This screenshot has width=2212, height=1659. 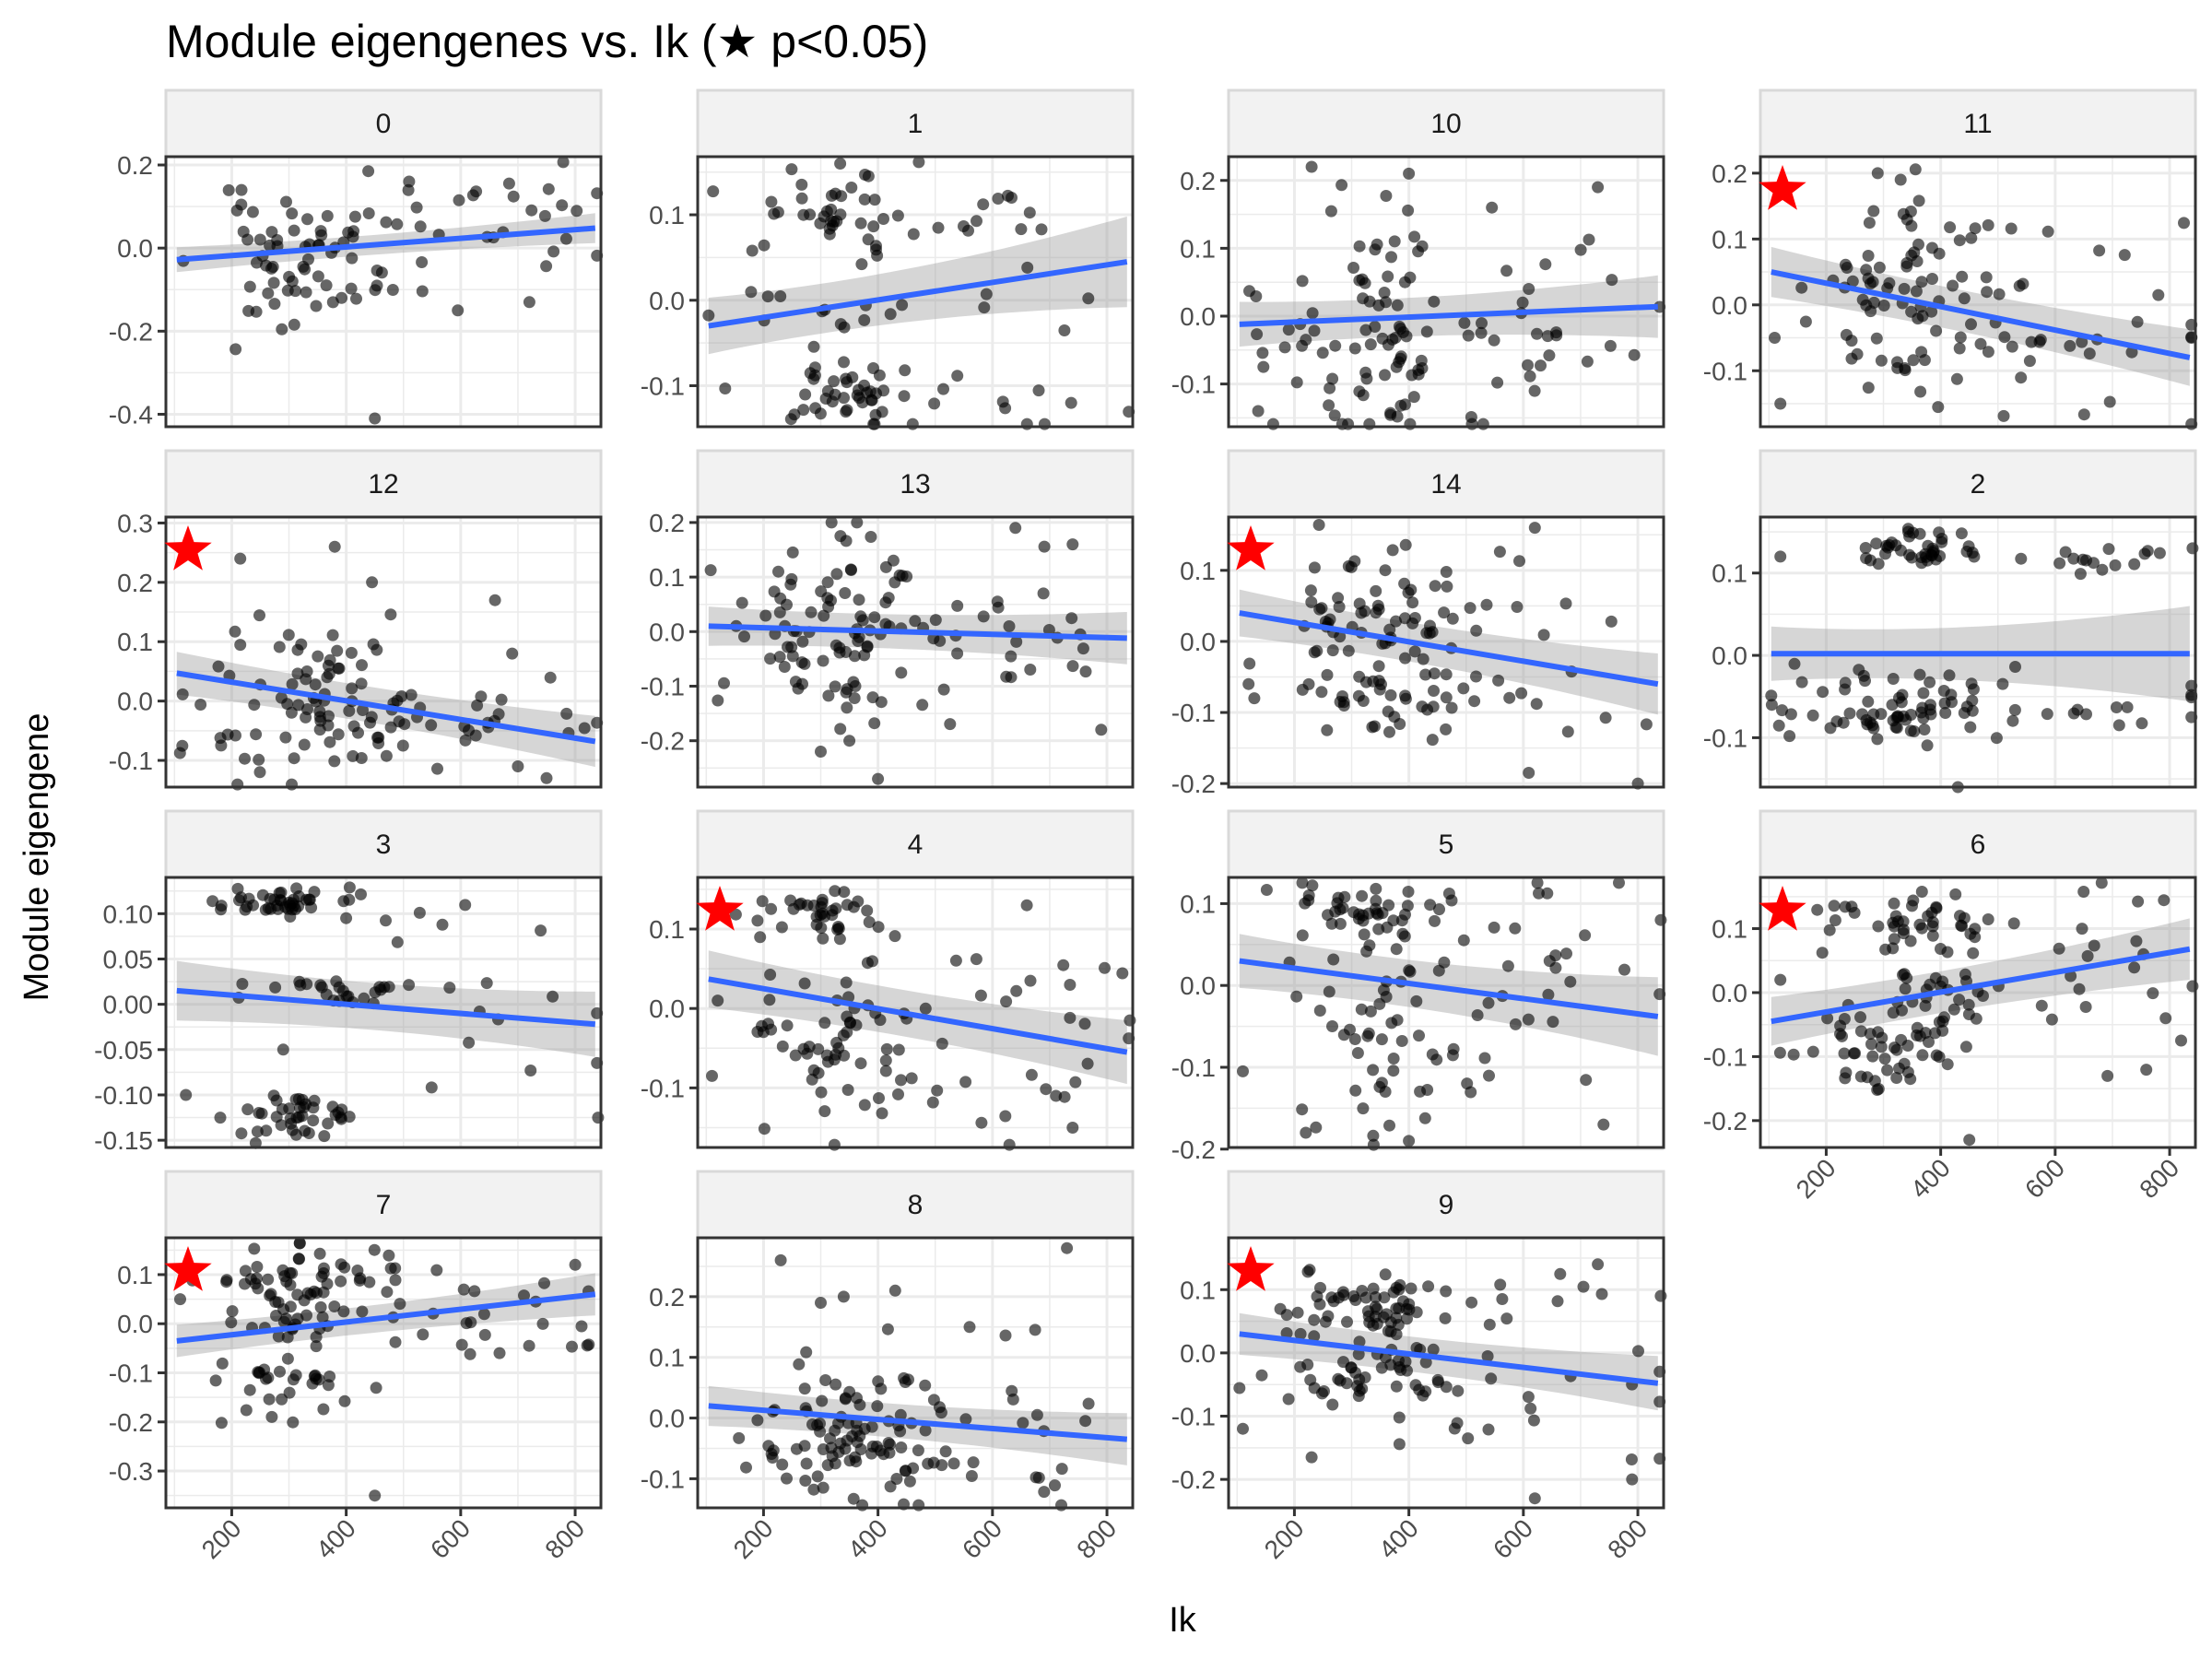 What do you see at coordinates (667, 523) in the screenshot?
I see `y-tick-label: 0.2` at bounding box center [667, 523].